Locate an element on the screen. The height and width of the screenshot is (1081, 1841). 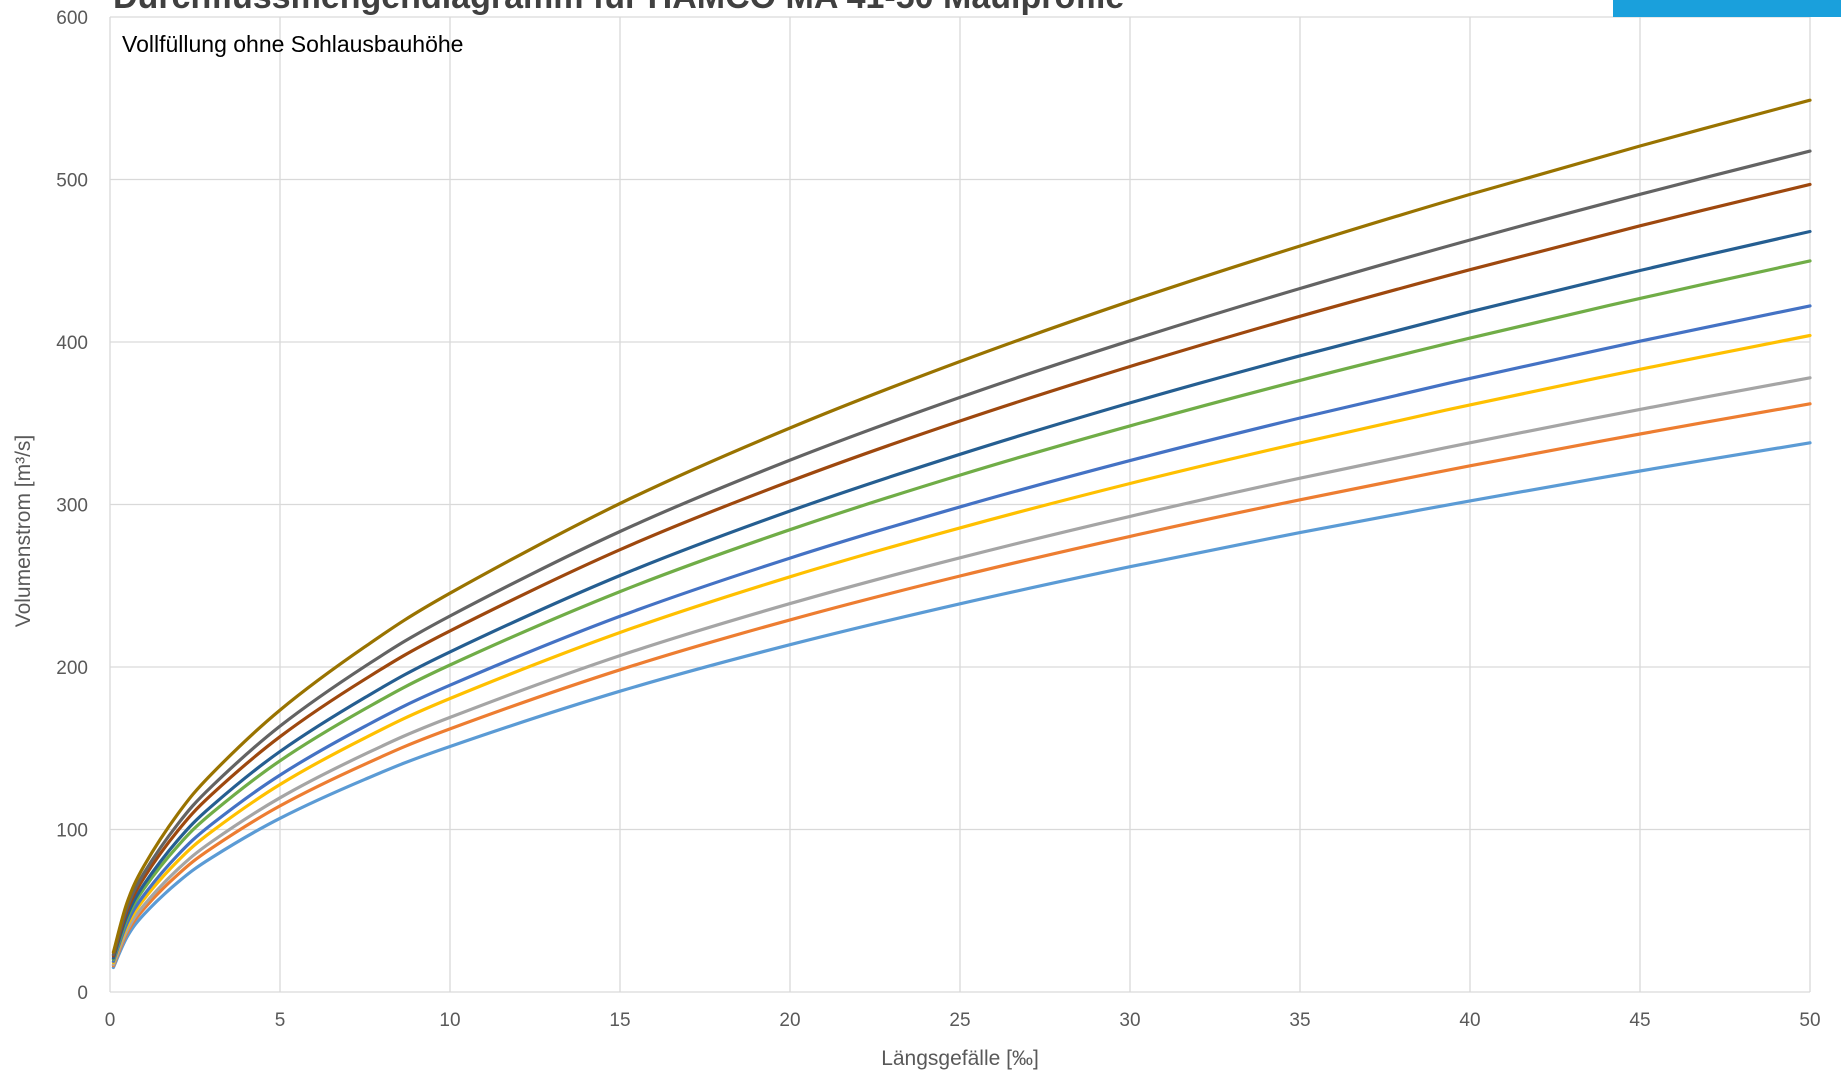
hamco-logo-icon is located at coordinates (1727, 8).